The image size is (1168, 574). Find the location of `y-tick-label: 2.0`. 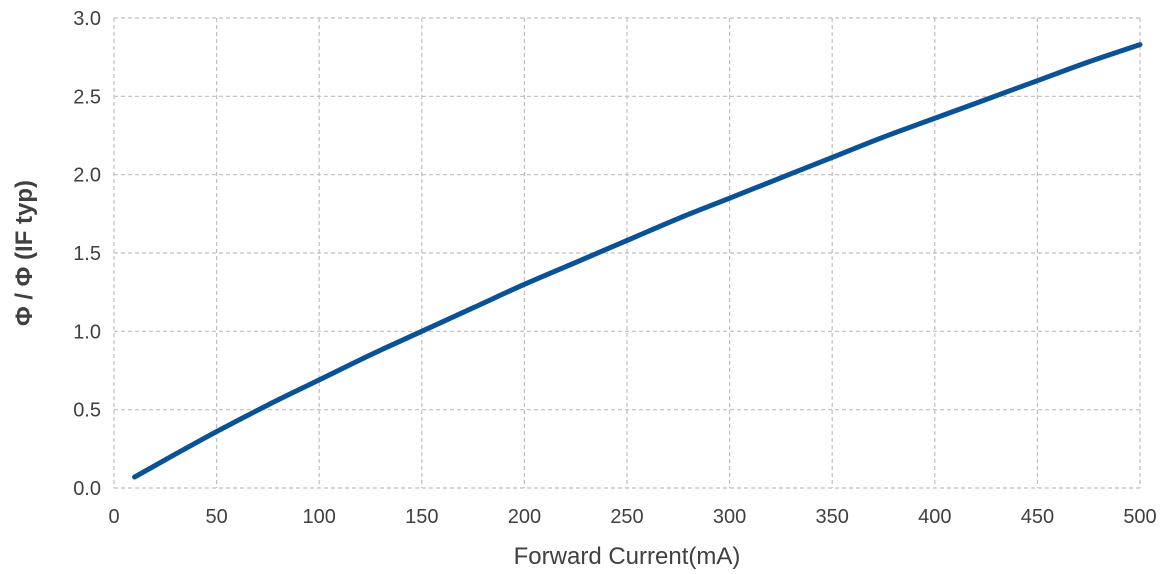

y-tick-label: 2.0 is located at coordinates (87, 176).